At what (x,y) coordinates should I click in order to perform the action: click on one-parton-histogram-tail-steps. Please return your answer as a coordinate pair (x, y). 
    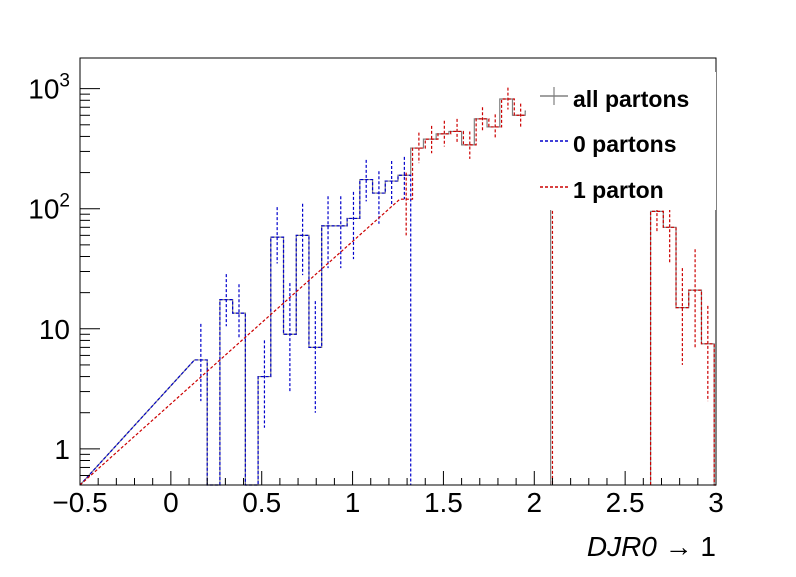
    Looking at the image, I should click on (682, 348).